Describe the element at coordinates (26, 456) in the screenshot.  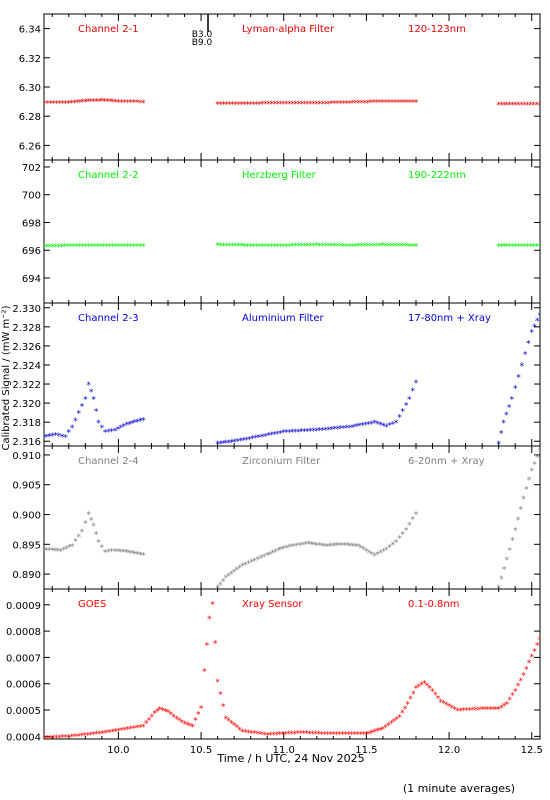
I see `y-tick-label: 0.910` at that location.